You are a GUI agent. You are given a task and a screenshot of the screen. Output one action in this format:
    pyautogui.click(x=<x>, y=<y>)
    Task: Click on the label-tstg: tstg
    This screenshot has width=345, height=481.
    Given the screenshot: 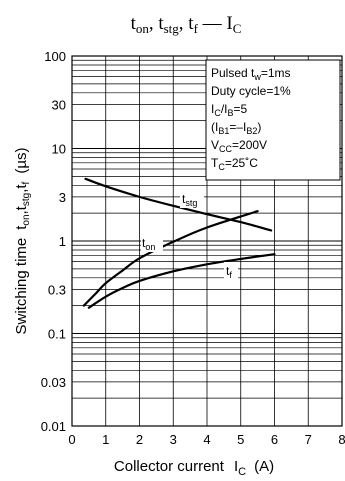 What is the action you would take?
    pyautogui.click(x=192, y=199)
    